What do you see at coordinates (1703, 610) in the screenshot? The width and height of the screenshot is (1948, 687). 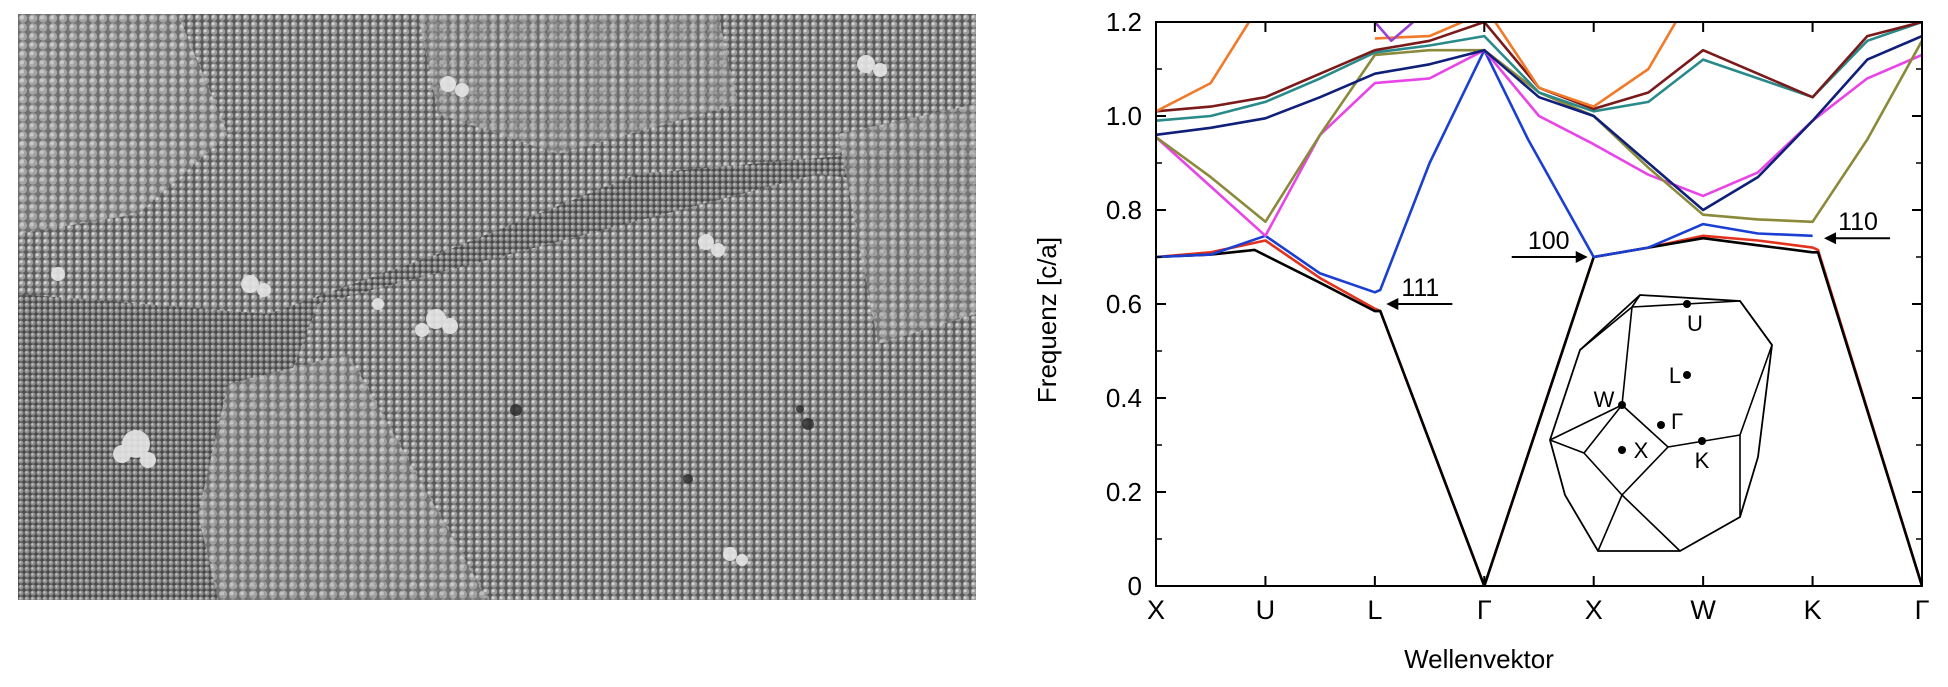 I see `x-tick-label: W` at bounding box center [1703, 610].